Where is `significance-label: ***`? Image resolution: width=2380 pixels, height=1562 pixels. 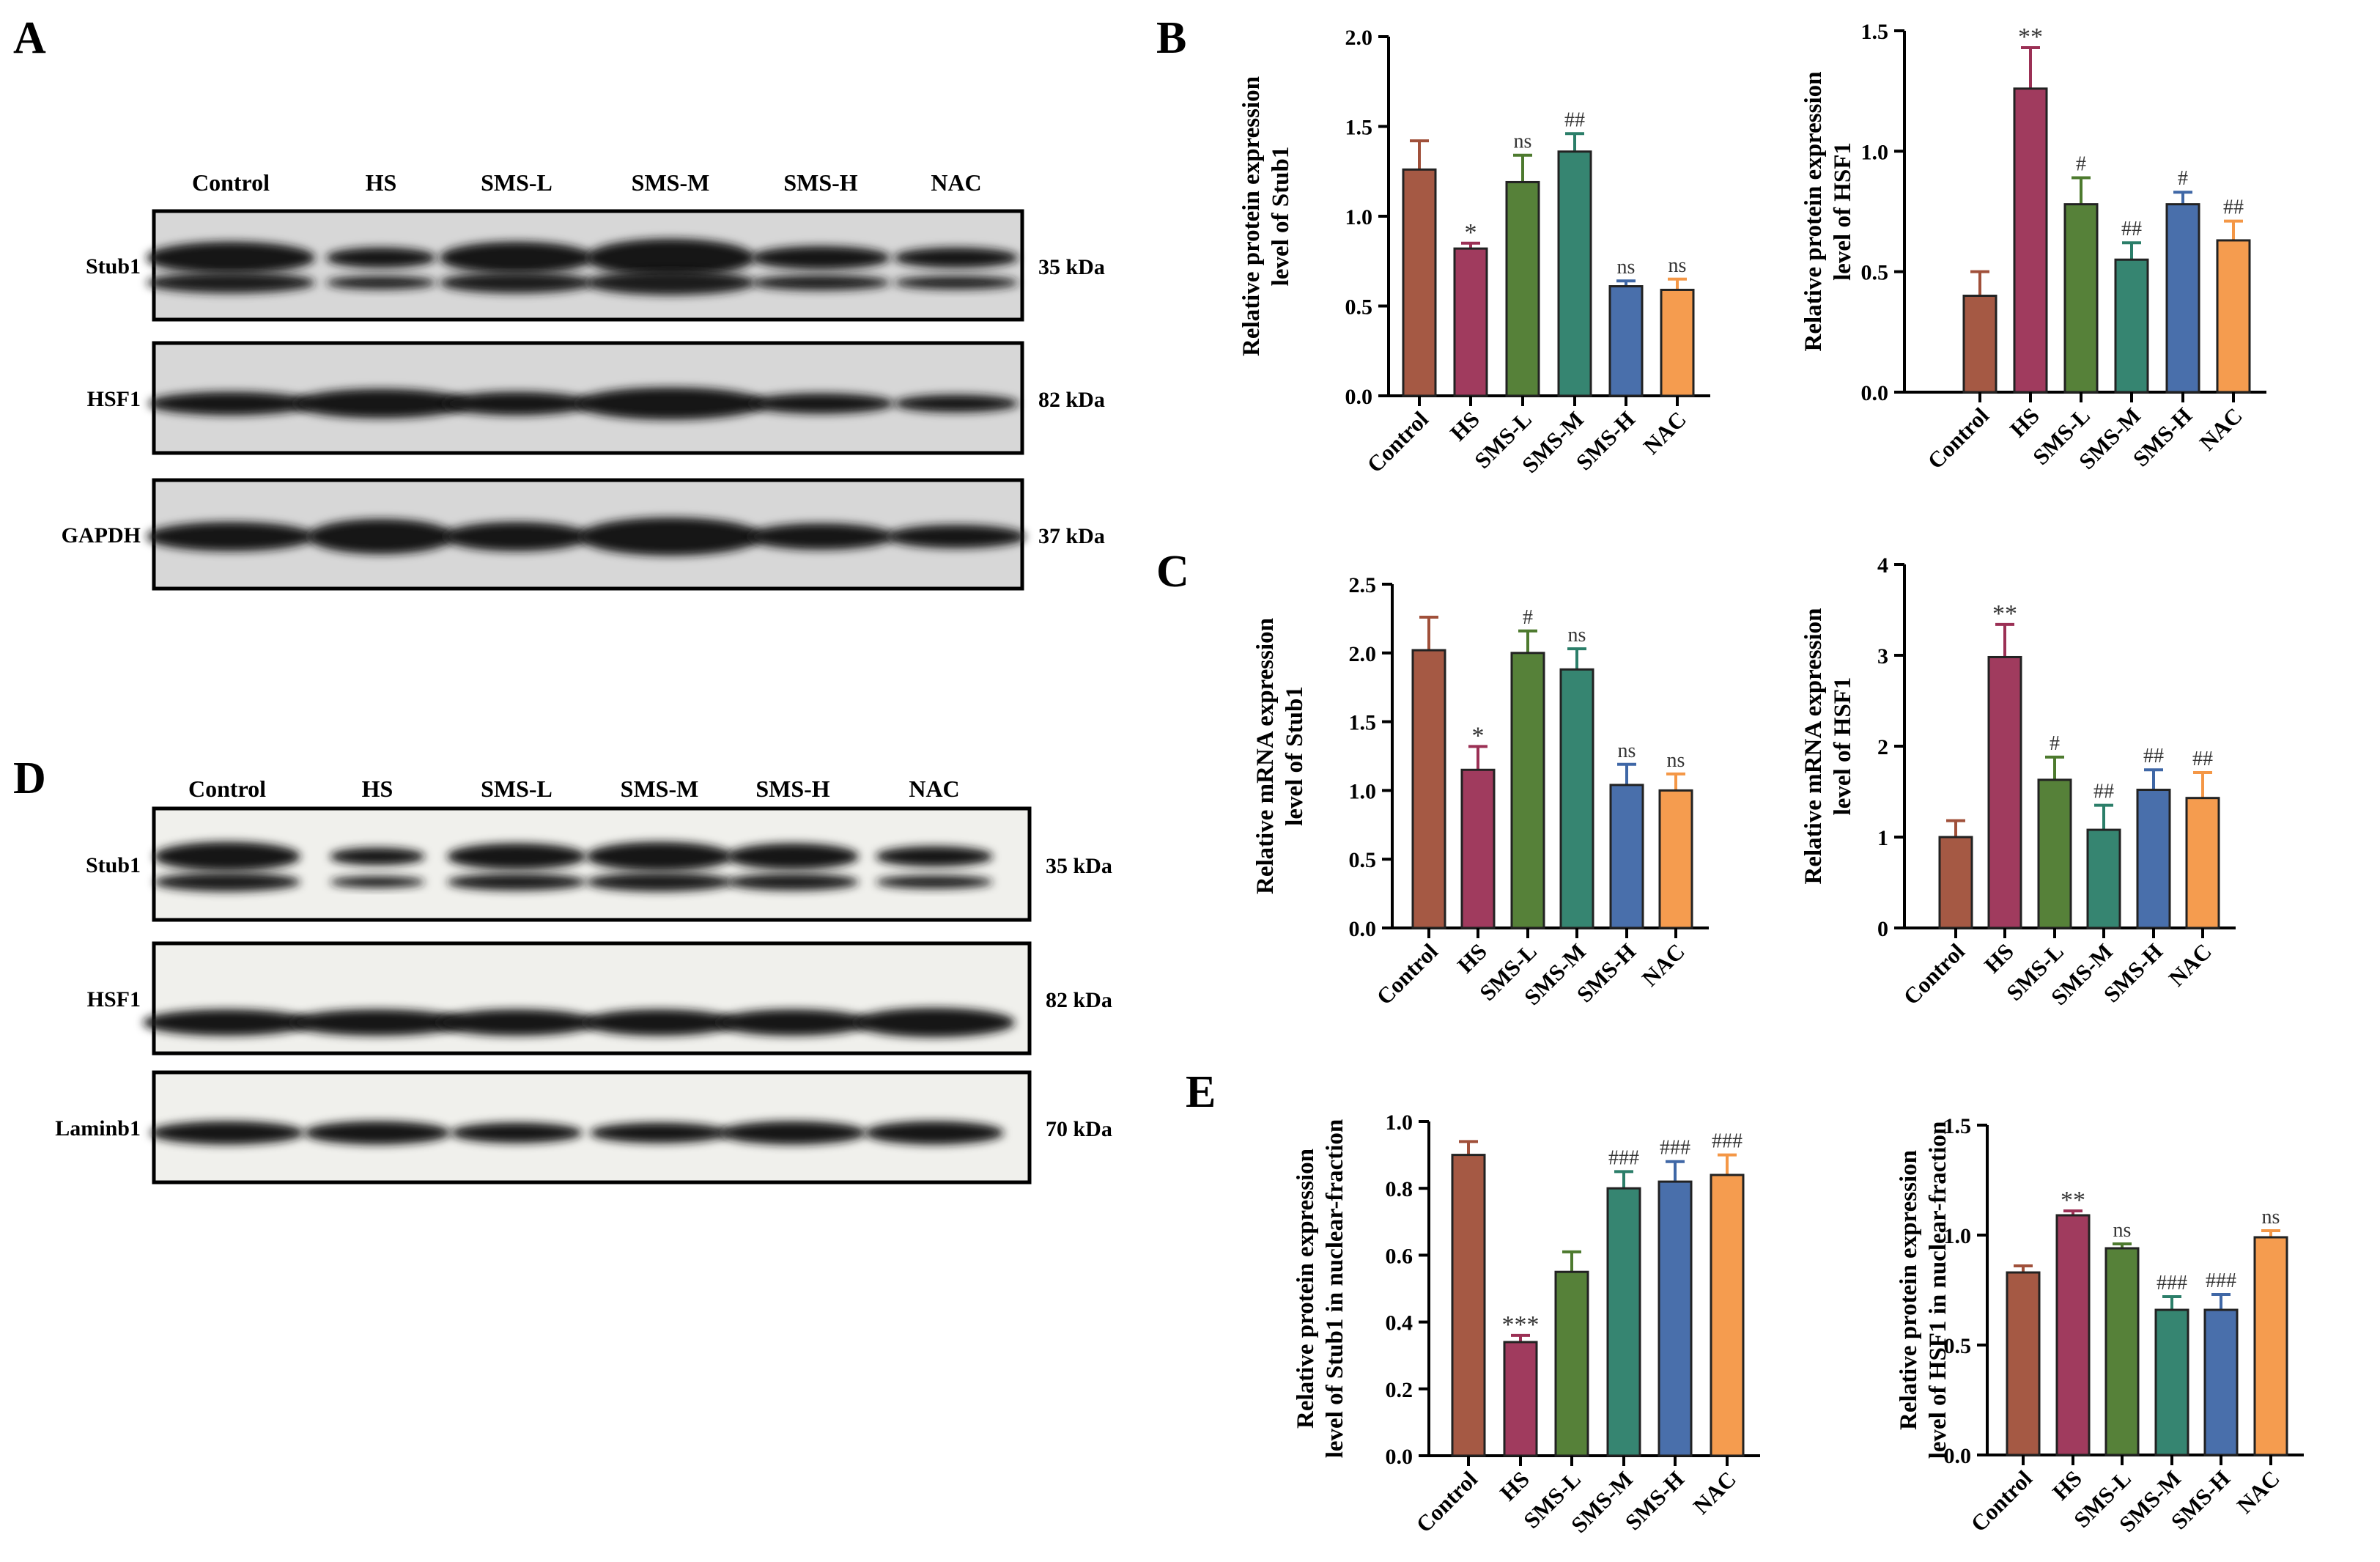 significance-label: *** is located at coordinates (1521, 1324).